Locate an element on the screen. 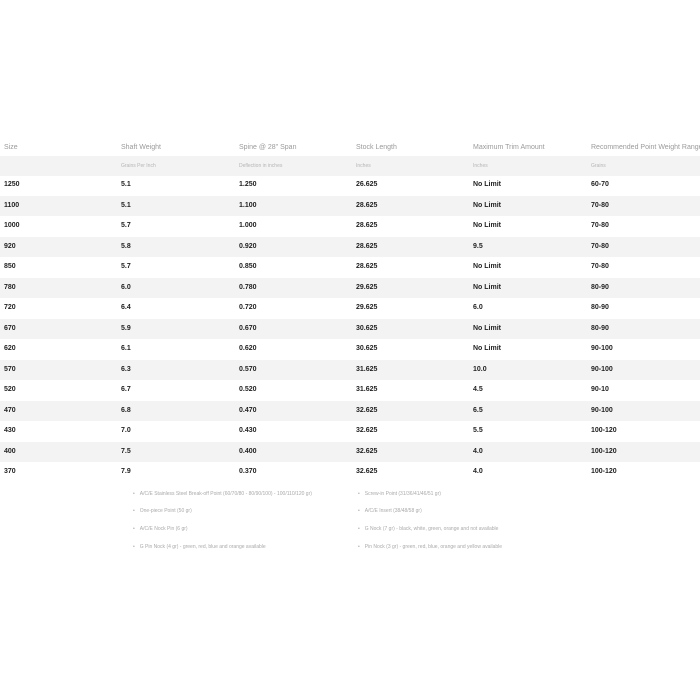  table-cell: 0.470 is located at coordinates (248, 410).